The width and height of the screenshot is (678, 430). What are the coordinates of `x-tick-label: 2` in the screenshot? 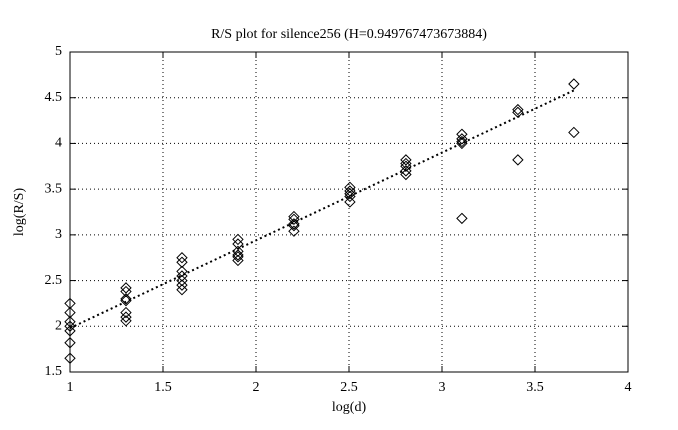 It's located at (256, 387).